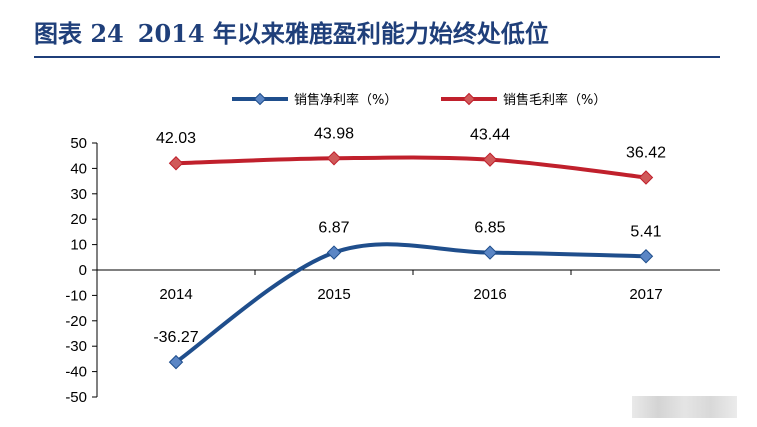  I want to click on data-label: 43.98, so click(334, 133).